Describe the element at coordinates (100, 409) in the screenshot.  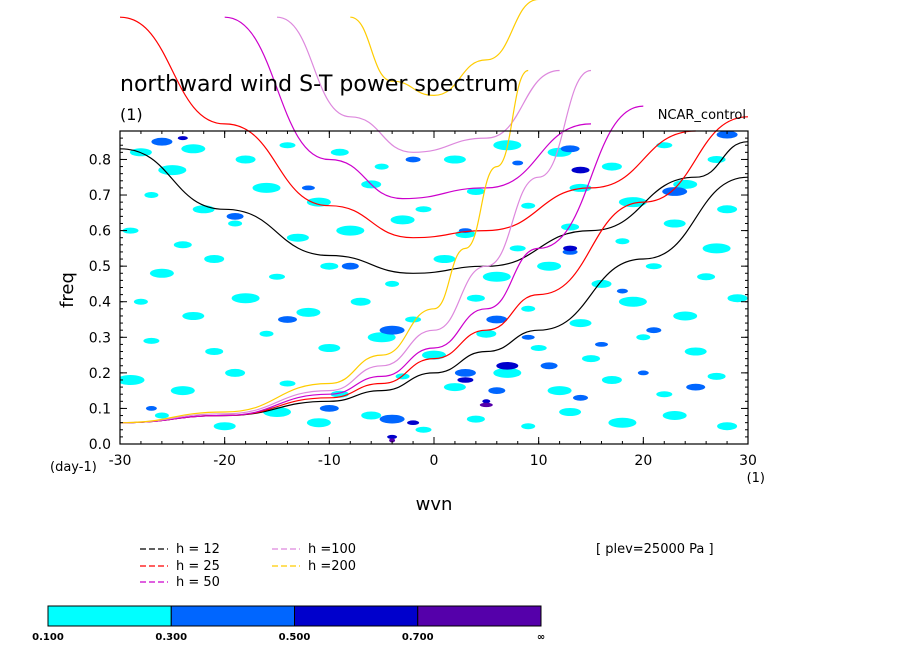
I see `y-tick-label: 0.1` at that location.